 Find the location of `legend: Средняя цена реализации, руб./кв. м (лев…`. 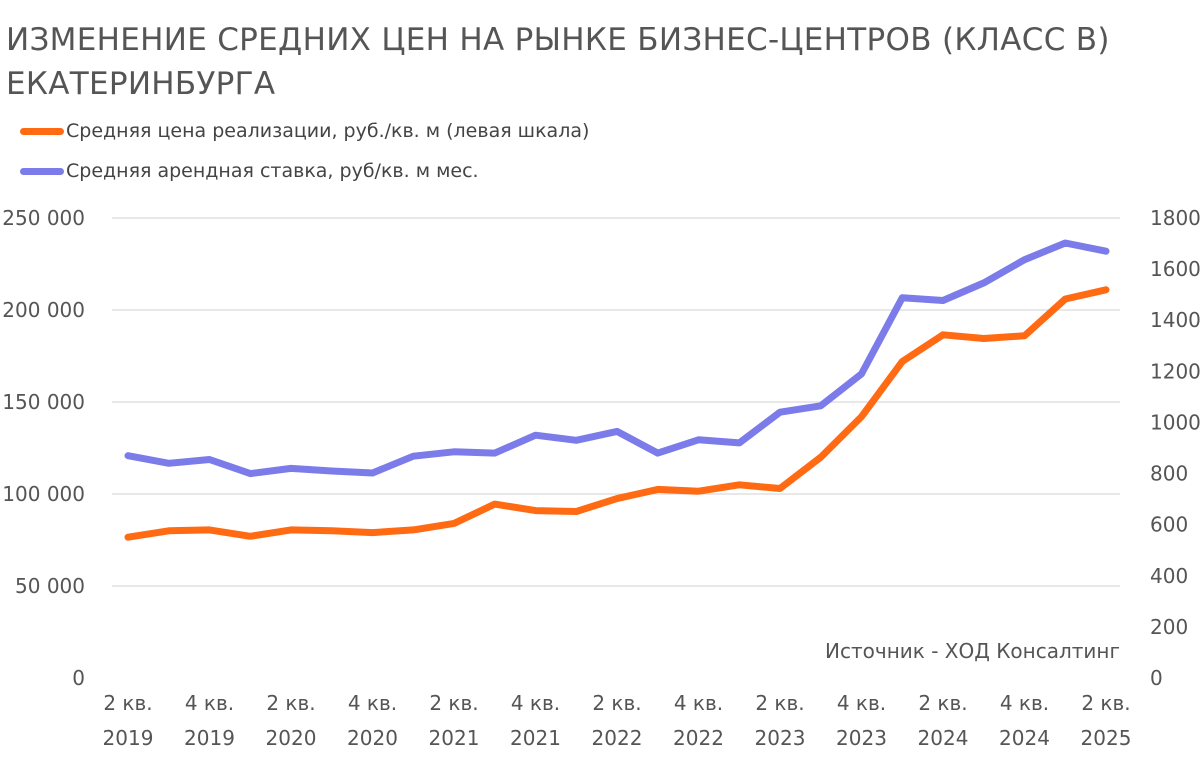

legend: Средняя цена реализации, руб./кв. м (лев… is located at coordinates (304, 156).